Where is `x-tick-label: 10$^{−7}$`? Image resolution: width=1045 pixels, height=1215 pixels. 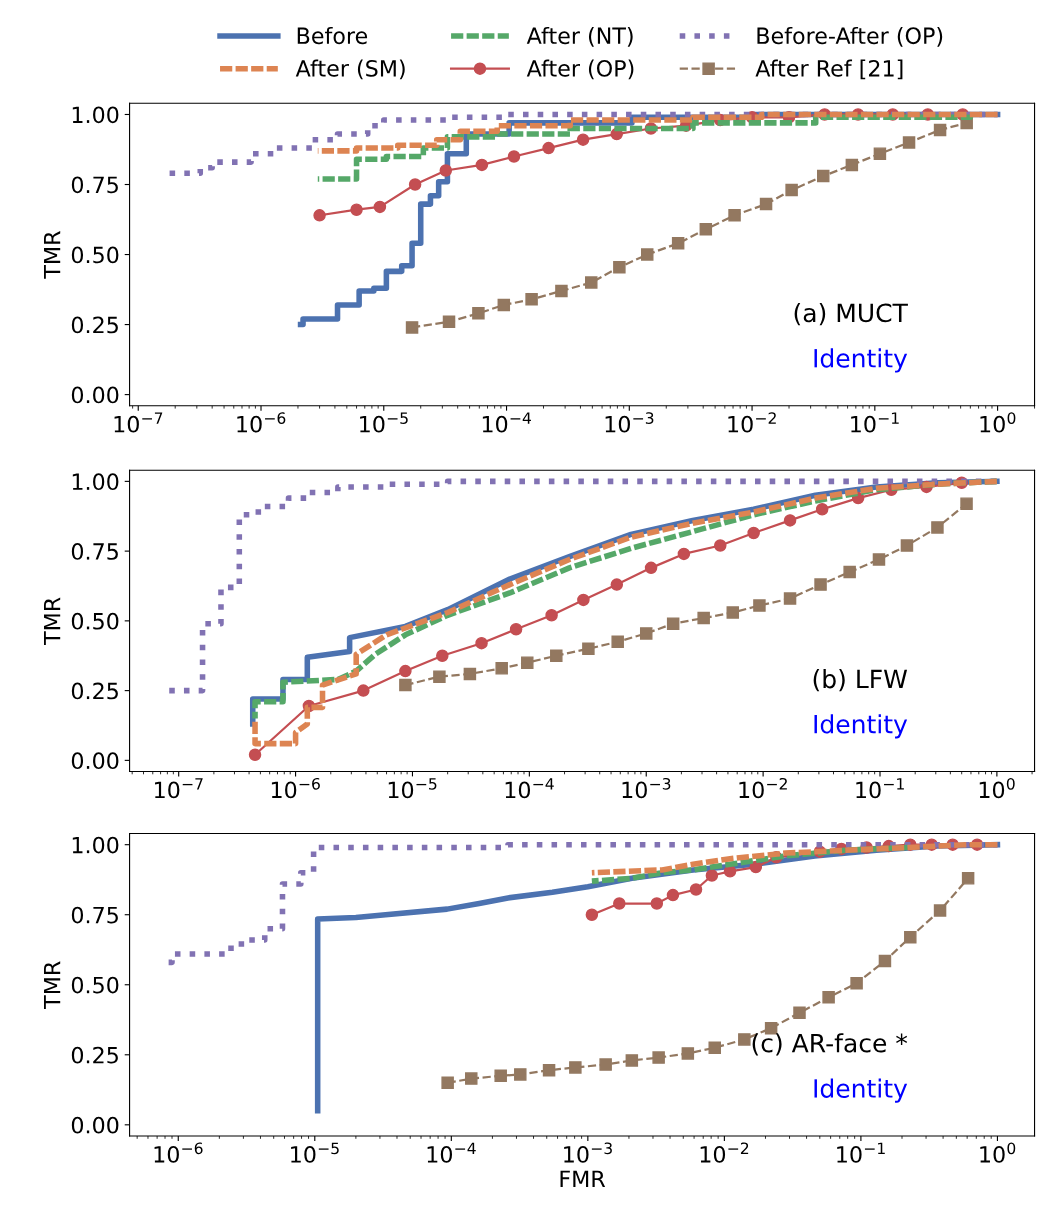
x-tick-label: 10$^{−7}$ is located at coordinates (179, 788).